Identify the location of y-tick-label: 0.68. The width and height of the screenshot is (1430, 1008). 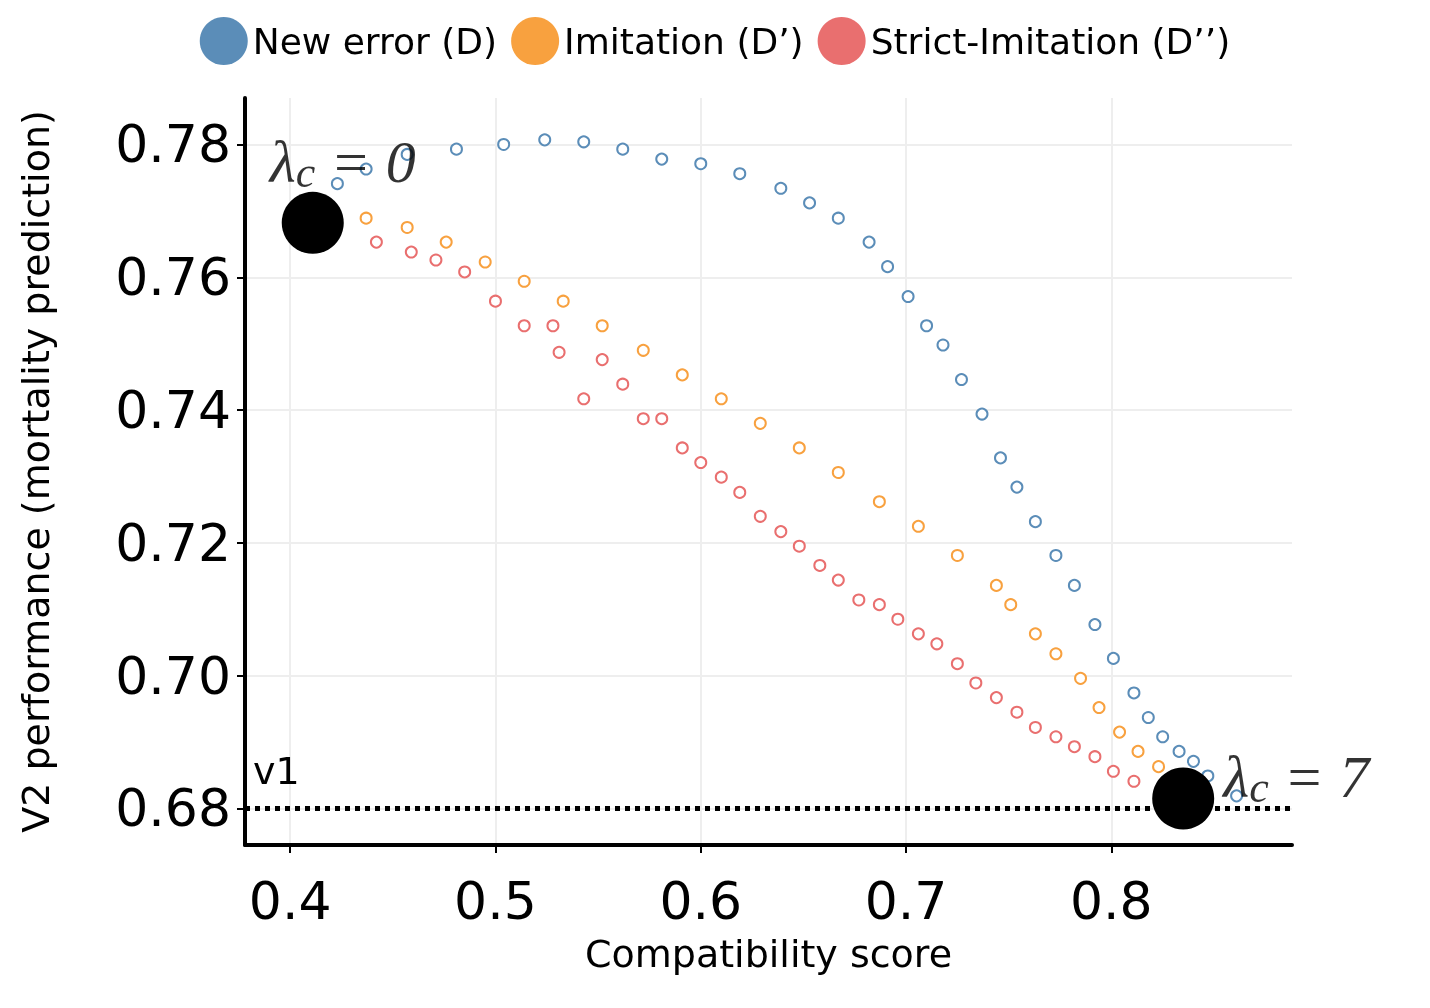
(173, 808).